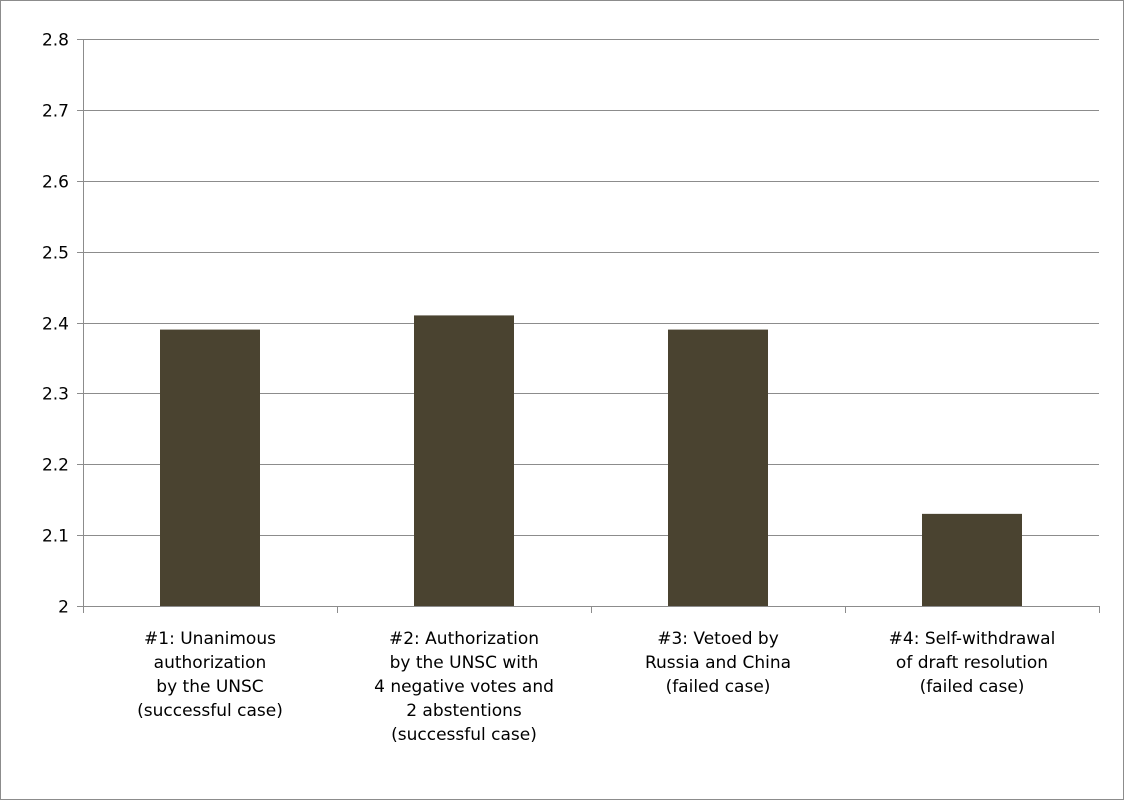 The height and width of the screenshot is (800, 1124). Describe the element at coordinates (718, 639) in the screenshot. I see `x-category-label-line: #3: Vetoed by` at that location.